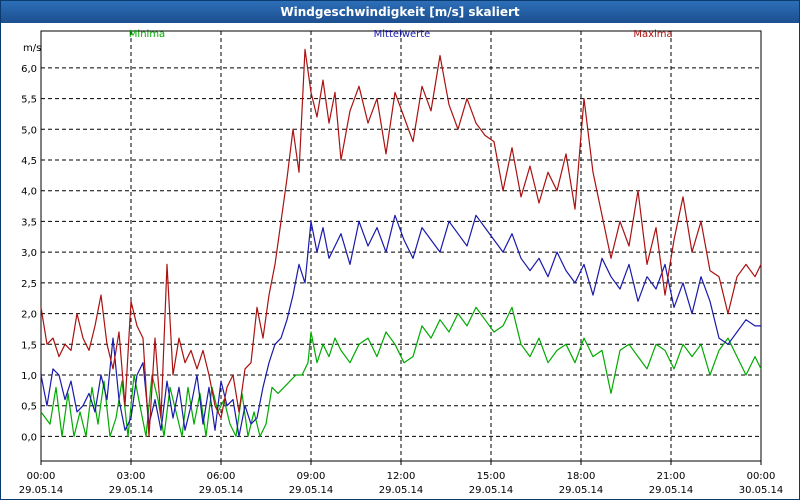 This screenshot has width=800, height=500. What do you see at coordinates (221, 476) in the screenshot?
I see `x-tick-time: 06:00` at bounding box center [221, 476].